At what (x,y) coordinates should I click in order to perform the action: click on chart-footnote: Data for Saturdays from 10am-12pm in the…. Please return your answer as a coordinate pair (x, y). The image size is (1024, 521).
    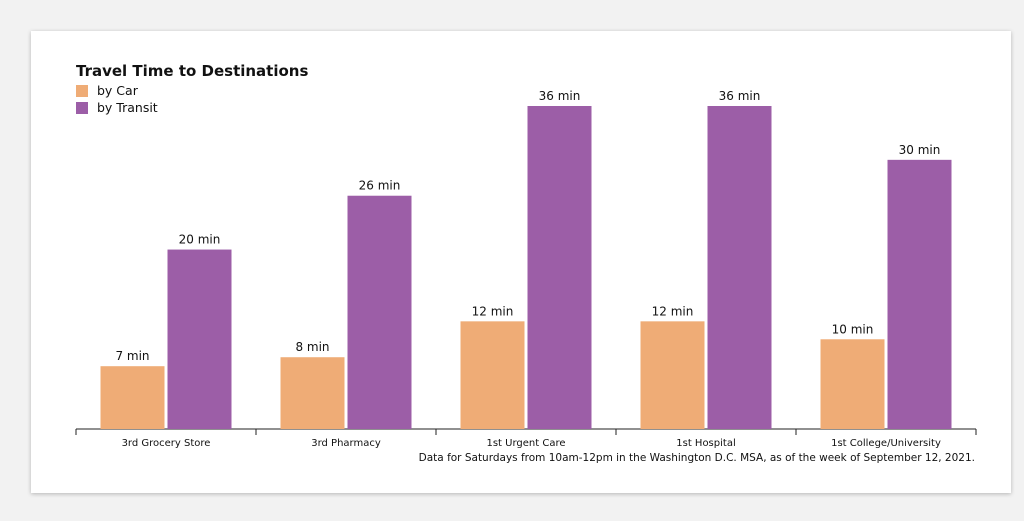
    Looking at the image, I should click on (696, 458).